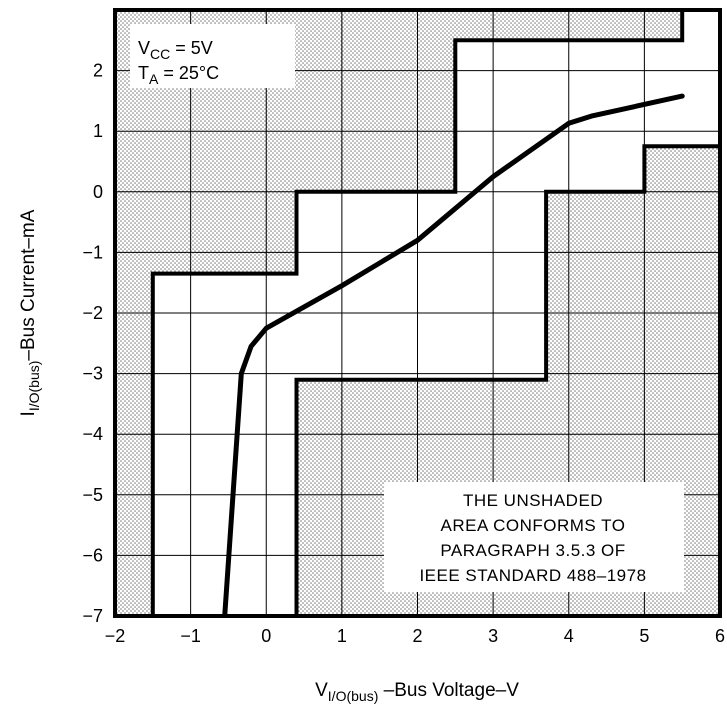  I want to click on conditions-box-bg, so click(212, 56).